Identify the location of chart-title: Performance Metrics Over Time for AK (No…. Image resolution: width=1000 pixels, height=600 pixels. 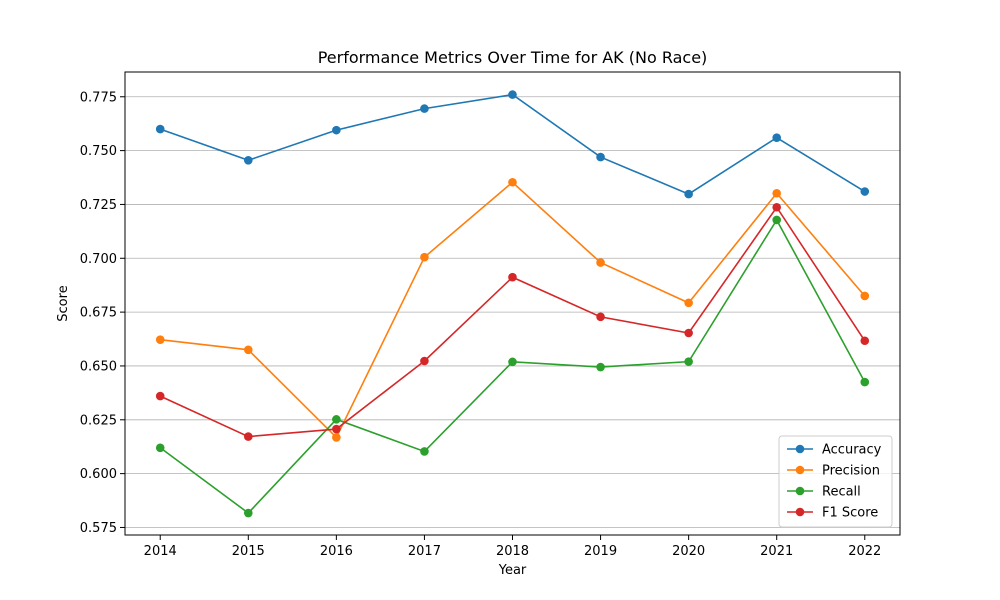
(513, 57).